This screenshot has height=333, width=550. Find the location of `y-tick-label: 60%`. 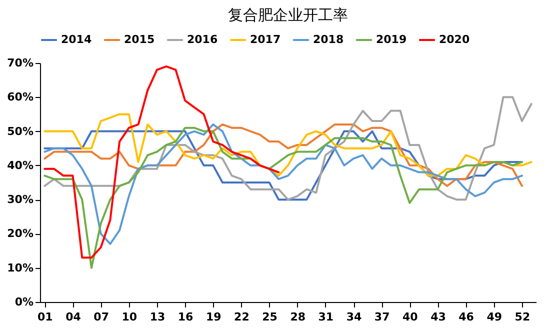

y-tick-label: 60% is located at coordinates (20, 97).